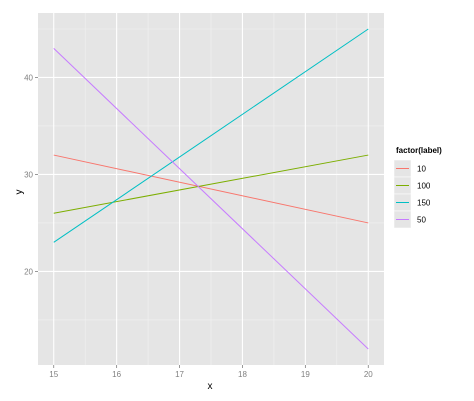  What do you see at coordinates (305, 374) in the screenshot?
I see `x-tick-label: 19` at bounding box center [305, 374].